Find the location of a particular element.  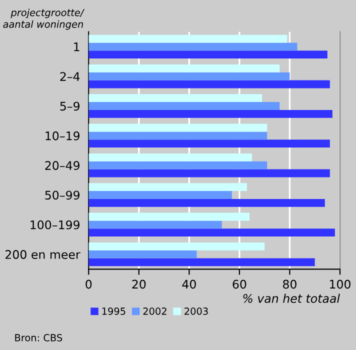

y-tick-label: 200 en meer is located at coordinates (43, 254).